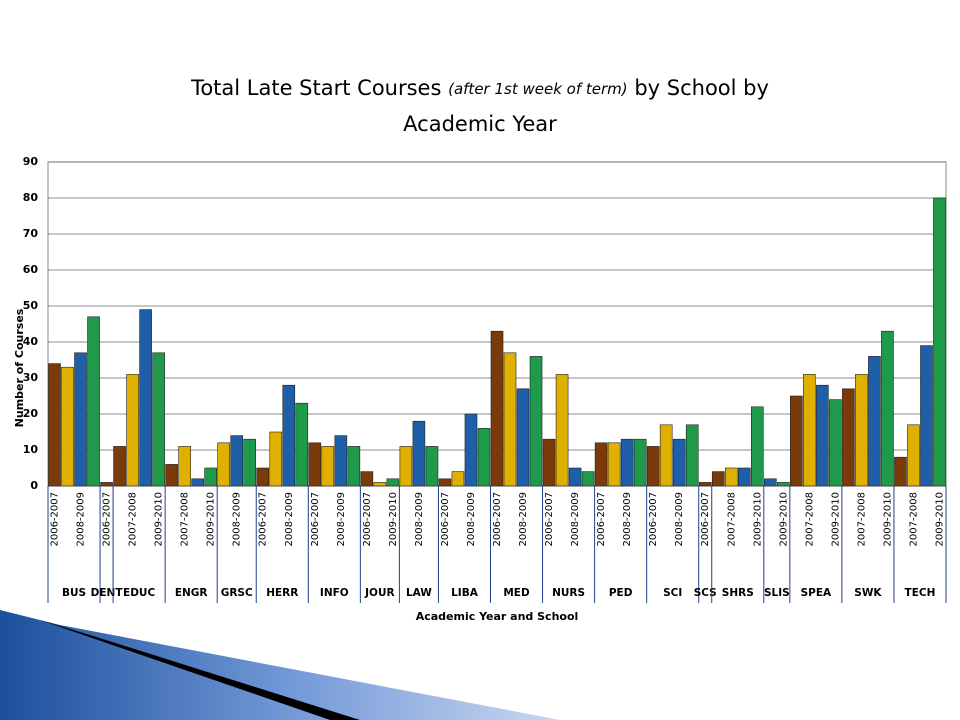 Image resolution: width=960 pixels, height=720 pixels. I want to click on y-tick-label: 30, so click(31, 377).